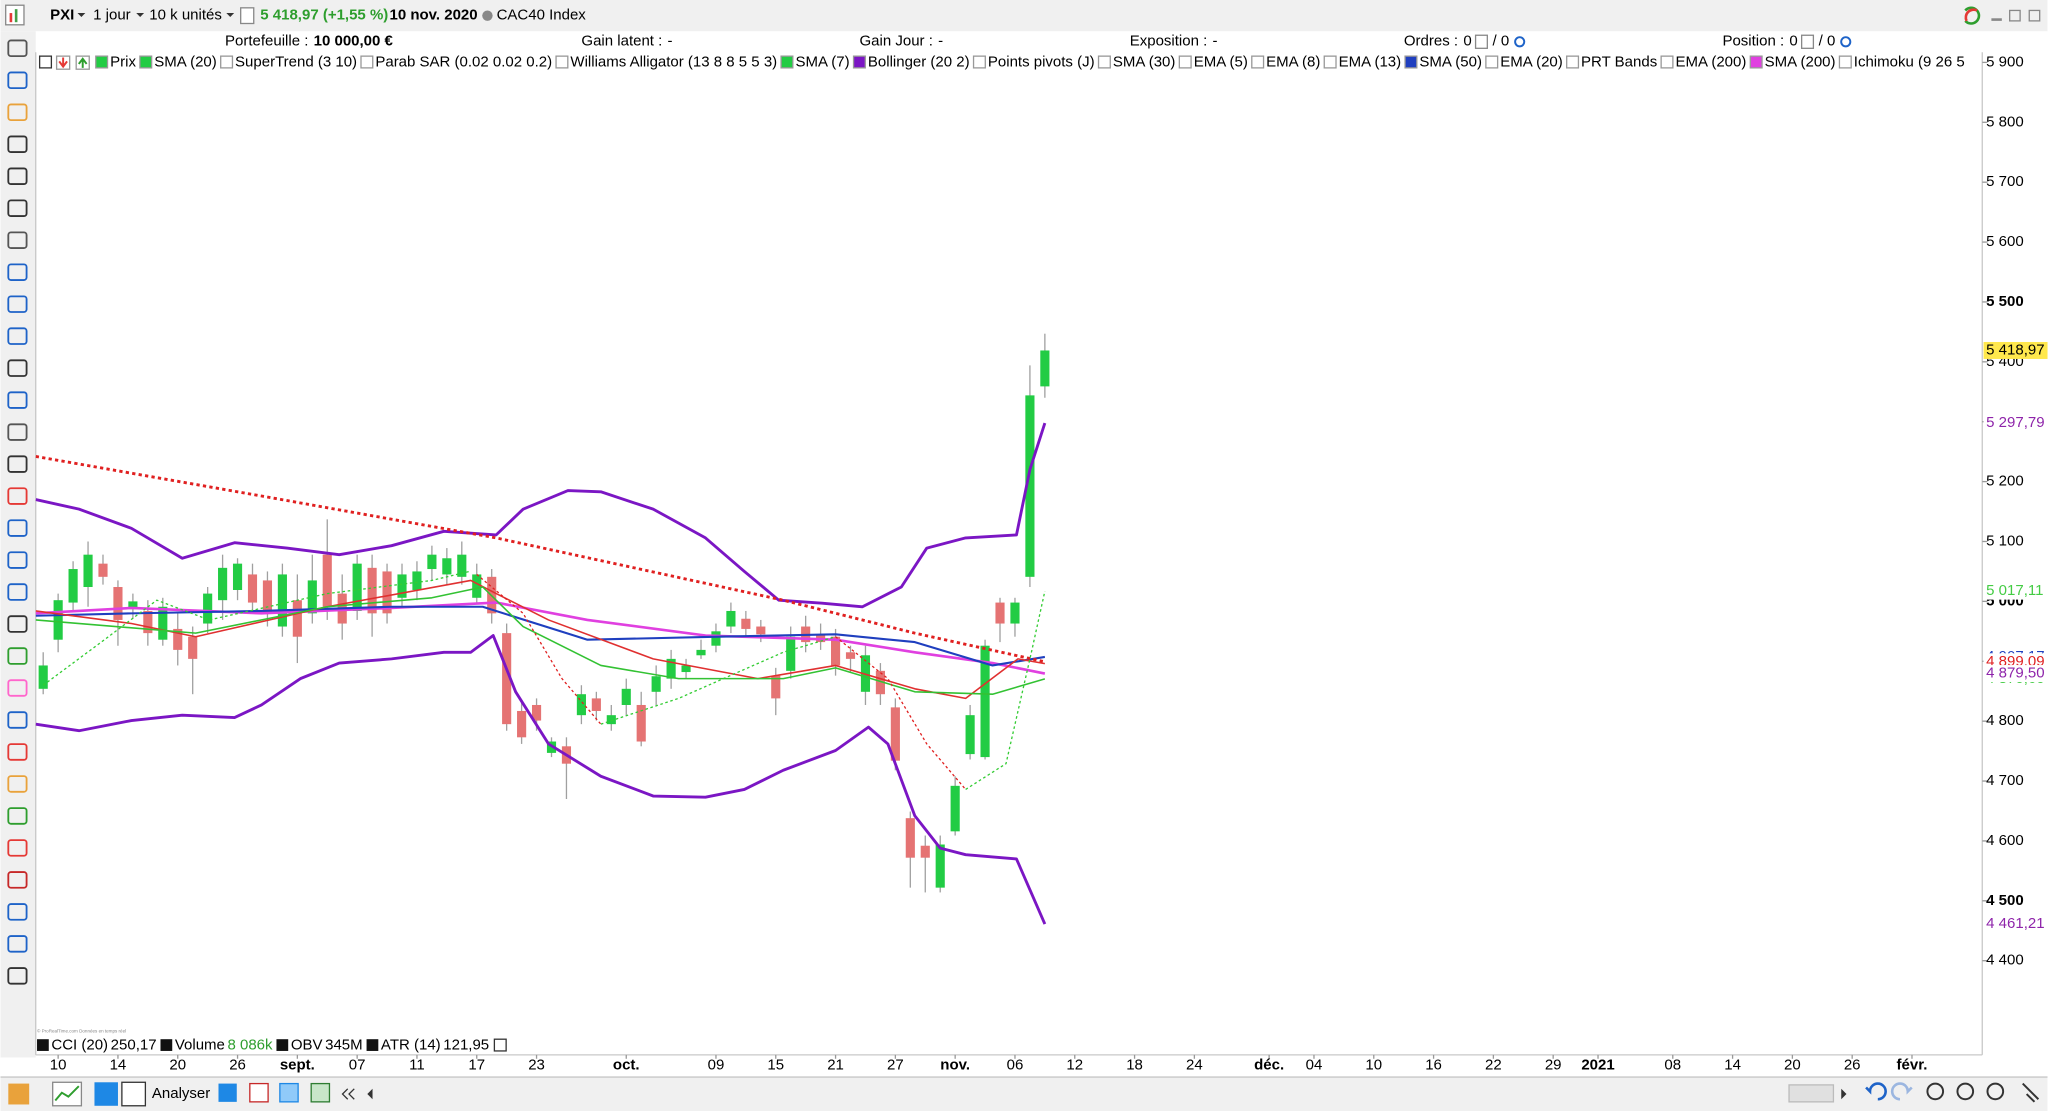 Image resolution: width=2048 pixels, height=1111 pixels. I want to click on indicator-label: EMA (8), so click(1293, 62).